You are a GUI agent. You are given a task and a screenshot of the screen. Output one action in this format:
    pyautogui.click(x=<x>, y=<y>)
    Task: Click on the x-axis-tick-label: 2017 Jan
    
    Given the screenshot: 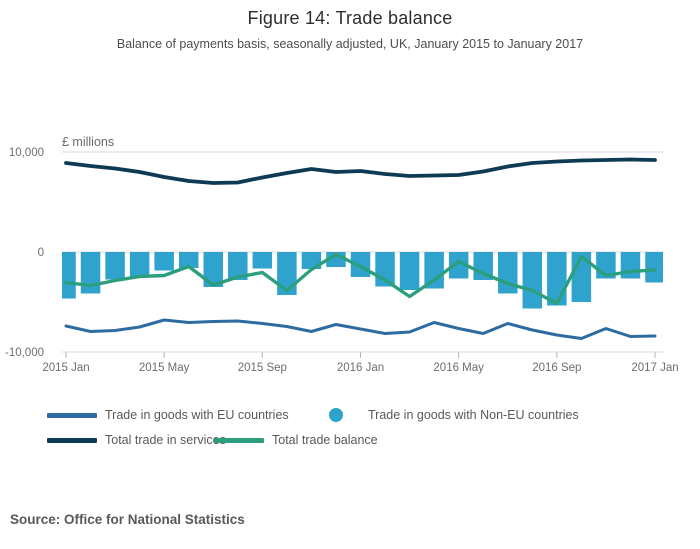 What is the action you would take?
    pyautogui.click(x=654, y=368)
    